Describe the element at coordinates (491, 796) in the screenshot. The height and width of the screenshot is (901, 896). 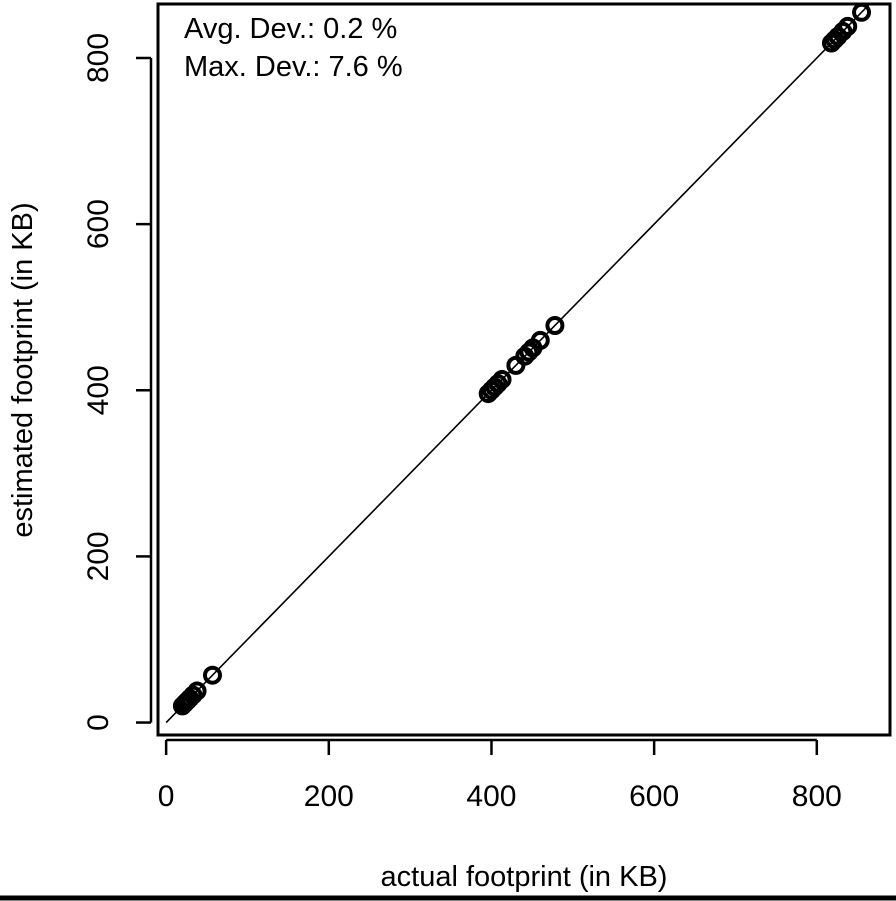
I see `x-tick-label-400: 400` at that location.